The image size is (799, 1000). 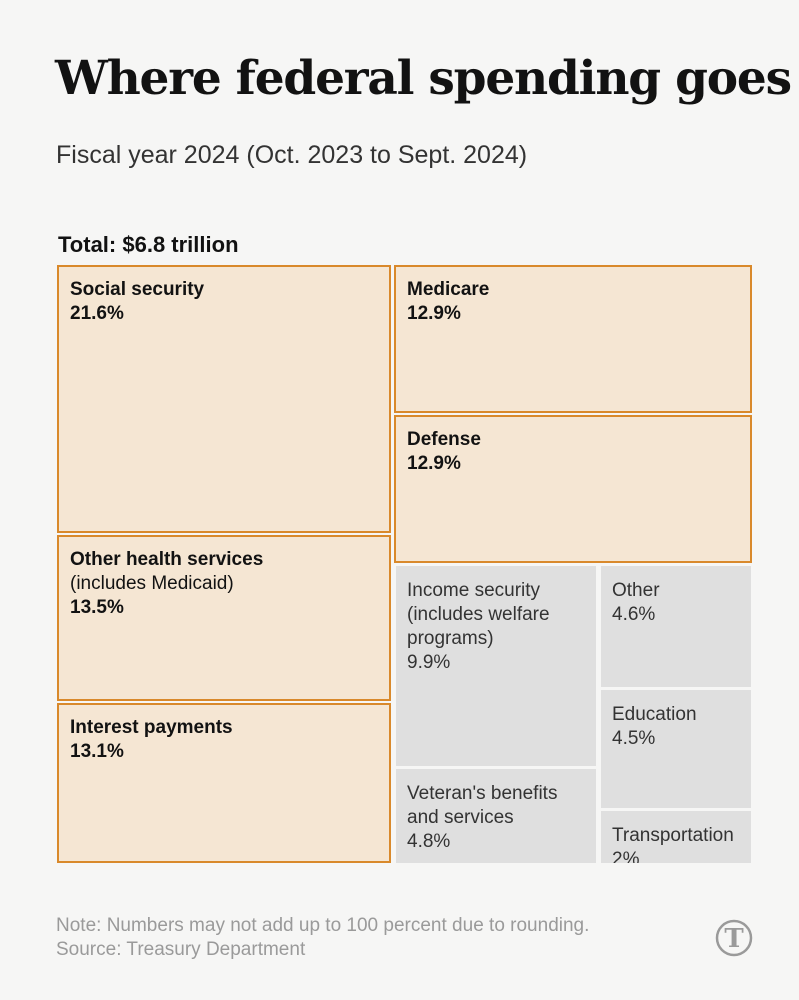 I want to click on treemap-cell-transportation: Transportation 2%, so click(x=676, y=837).